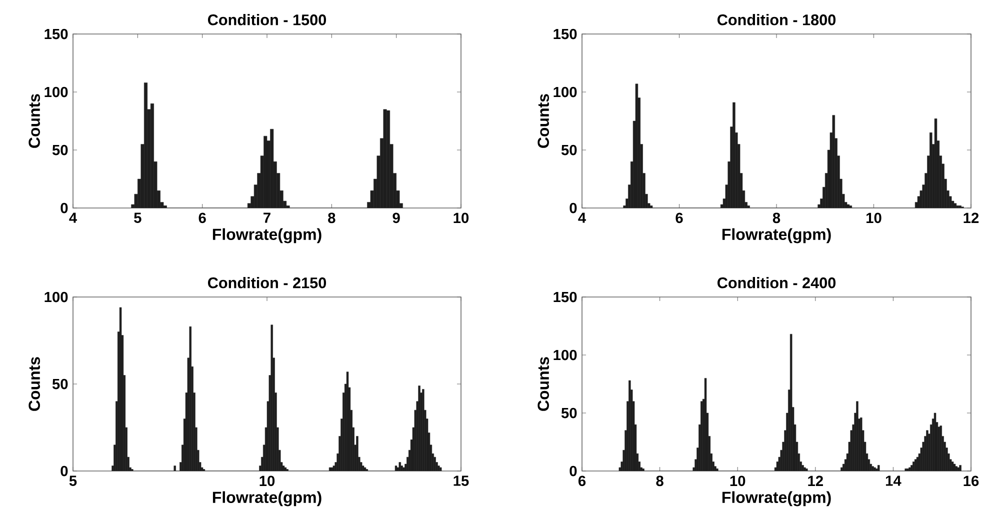  What do you see at coordinates (267, 282) in the screenshot?
I see `chart-title: Condition - 2150` at bounding box center [267, 282].